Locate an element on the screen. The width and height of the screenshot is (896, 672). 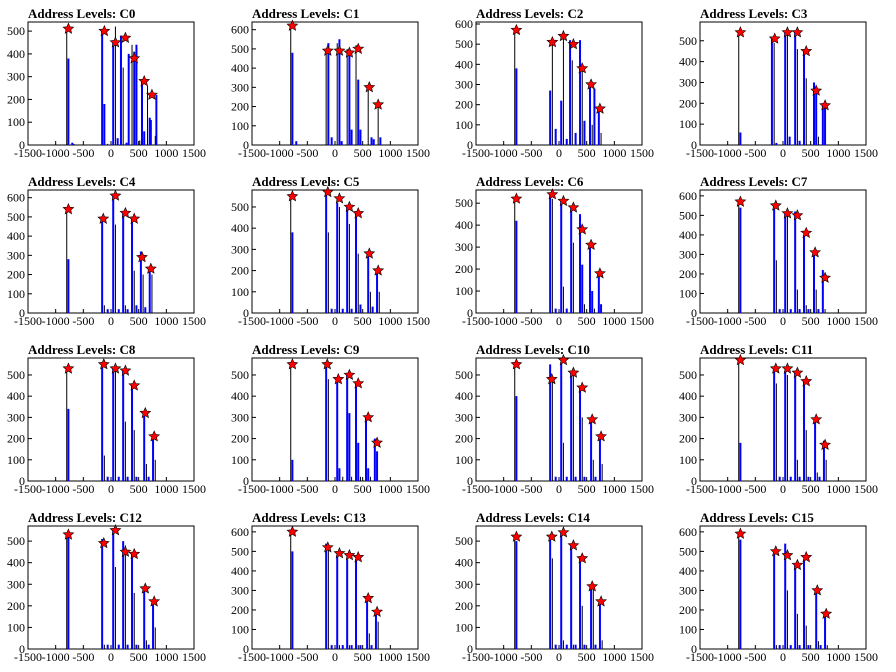
y-tick-label: 200 is located at coordinates (240, 107).